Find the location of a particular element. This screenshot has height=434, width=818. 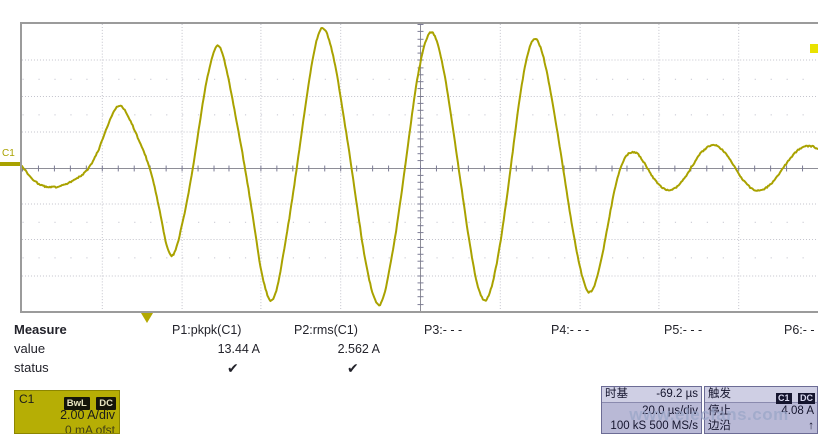

measure-title: Measure is located at coordinates (40, 329).